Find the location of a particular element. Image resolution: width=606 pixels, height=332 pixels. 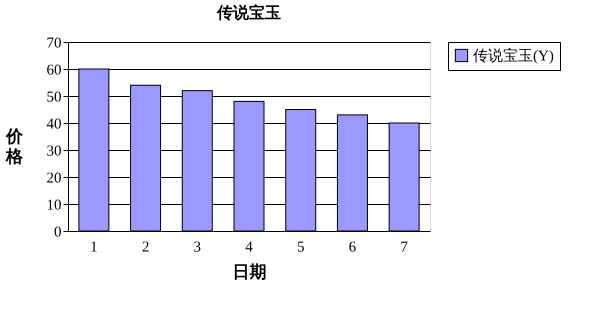

x-tick-label: 4 is located at coordinates (249, 248).